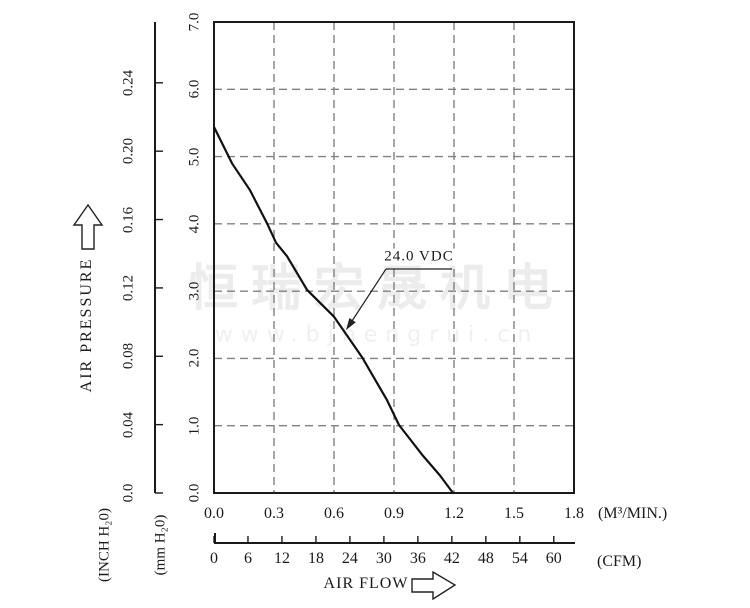 This screenshot has width=750, height=608. What do you see at coordinates (194, 224) in the screenshot?
I see `y-axis-mm-tick-label: 4.0` at bounding box center [194, 224].